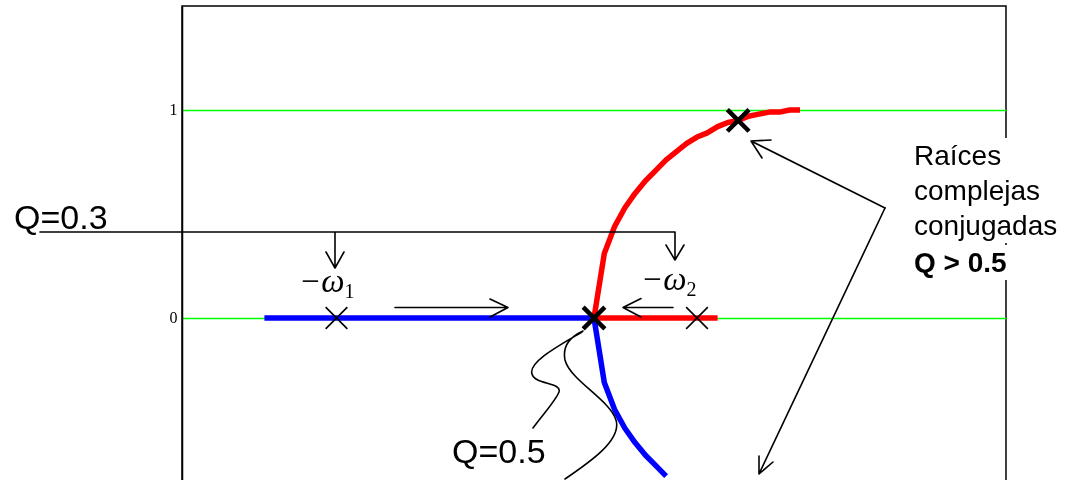 This screenshot has height=480, width=1076. What do you see at coordinates (173, 318) in the screenshot?
I see `y-tick-label: 0` at bounding box center [173, 318].